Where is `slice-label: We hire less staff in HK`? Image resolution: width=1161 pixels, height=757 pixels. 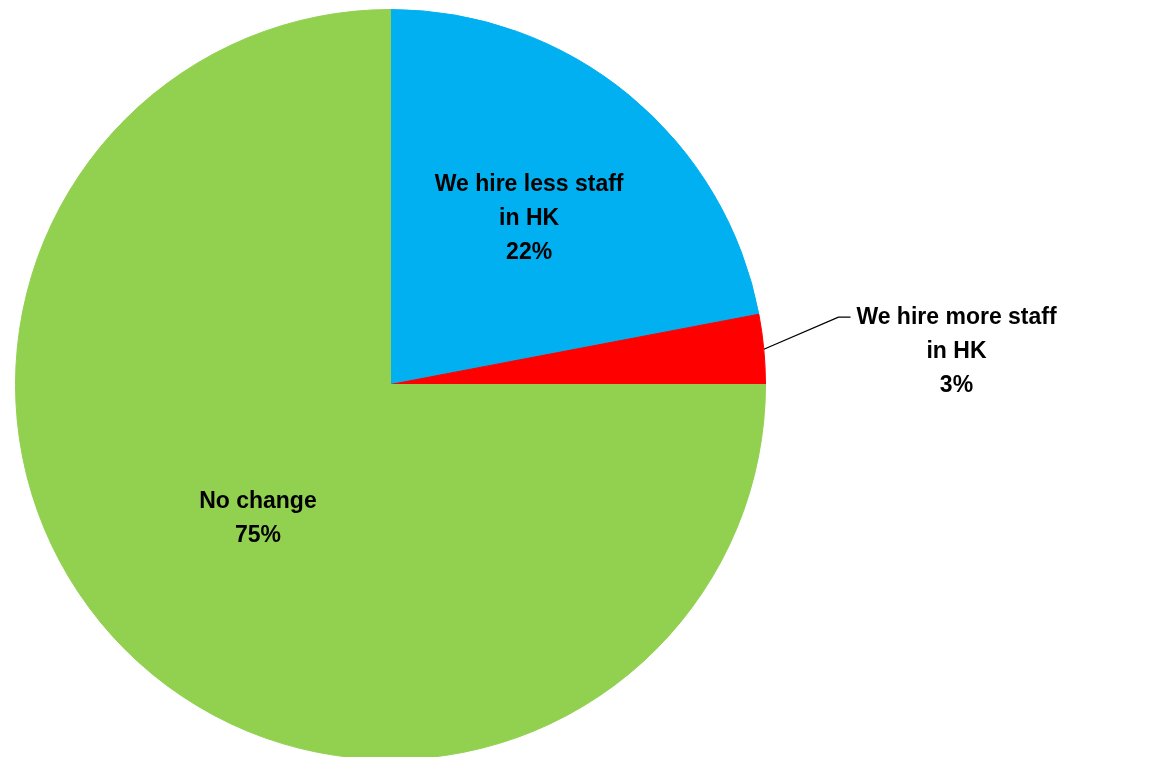 slice-label: We hire less staff in HK is located at coordinates (529, 200).